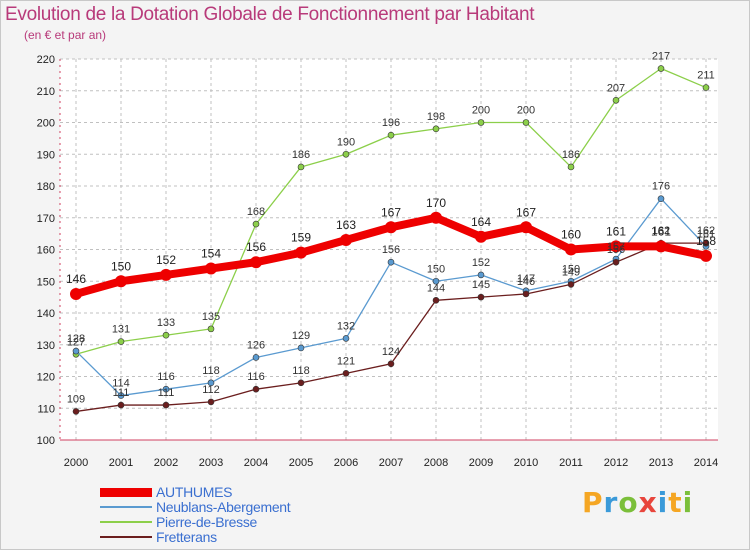 This screenshot has width=750, height=550. I want to click on x-tick-label: 2008, so click(436, 463).